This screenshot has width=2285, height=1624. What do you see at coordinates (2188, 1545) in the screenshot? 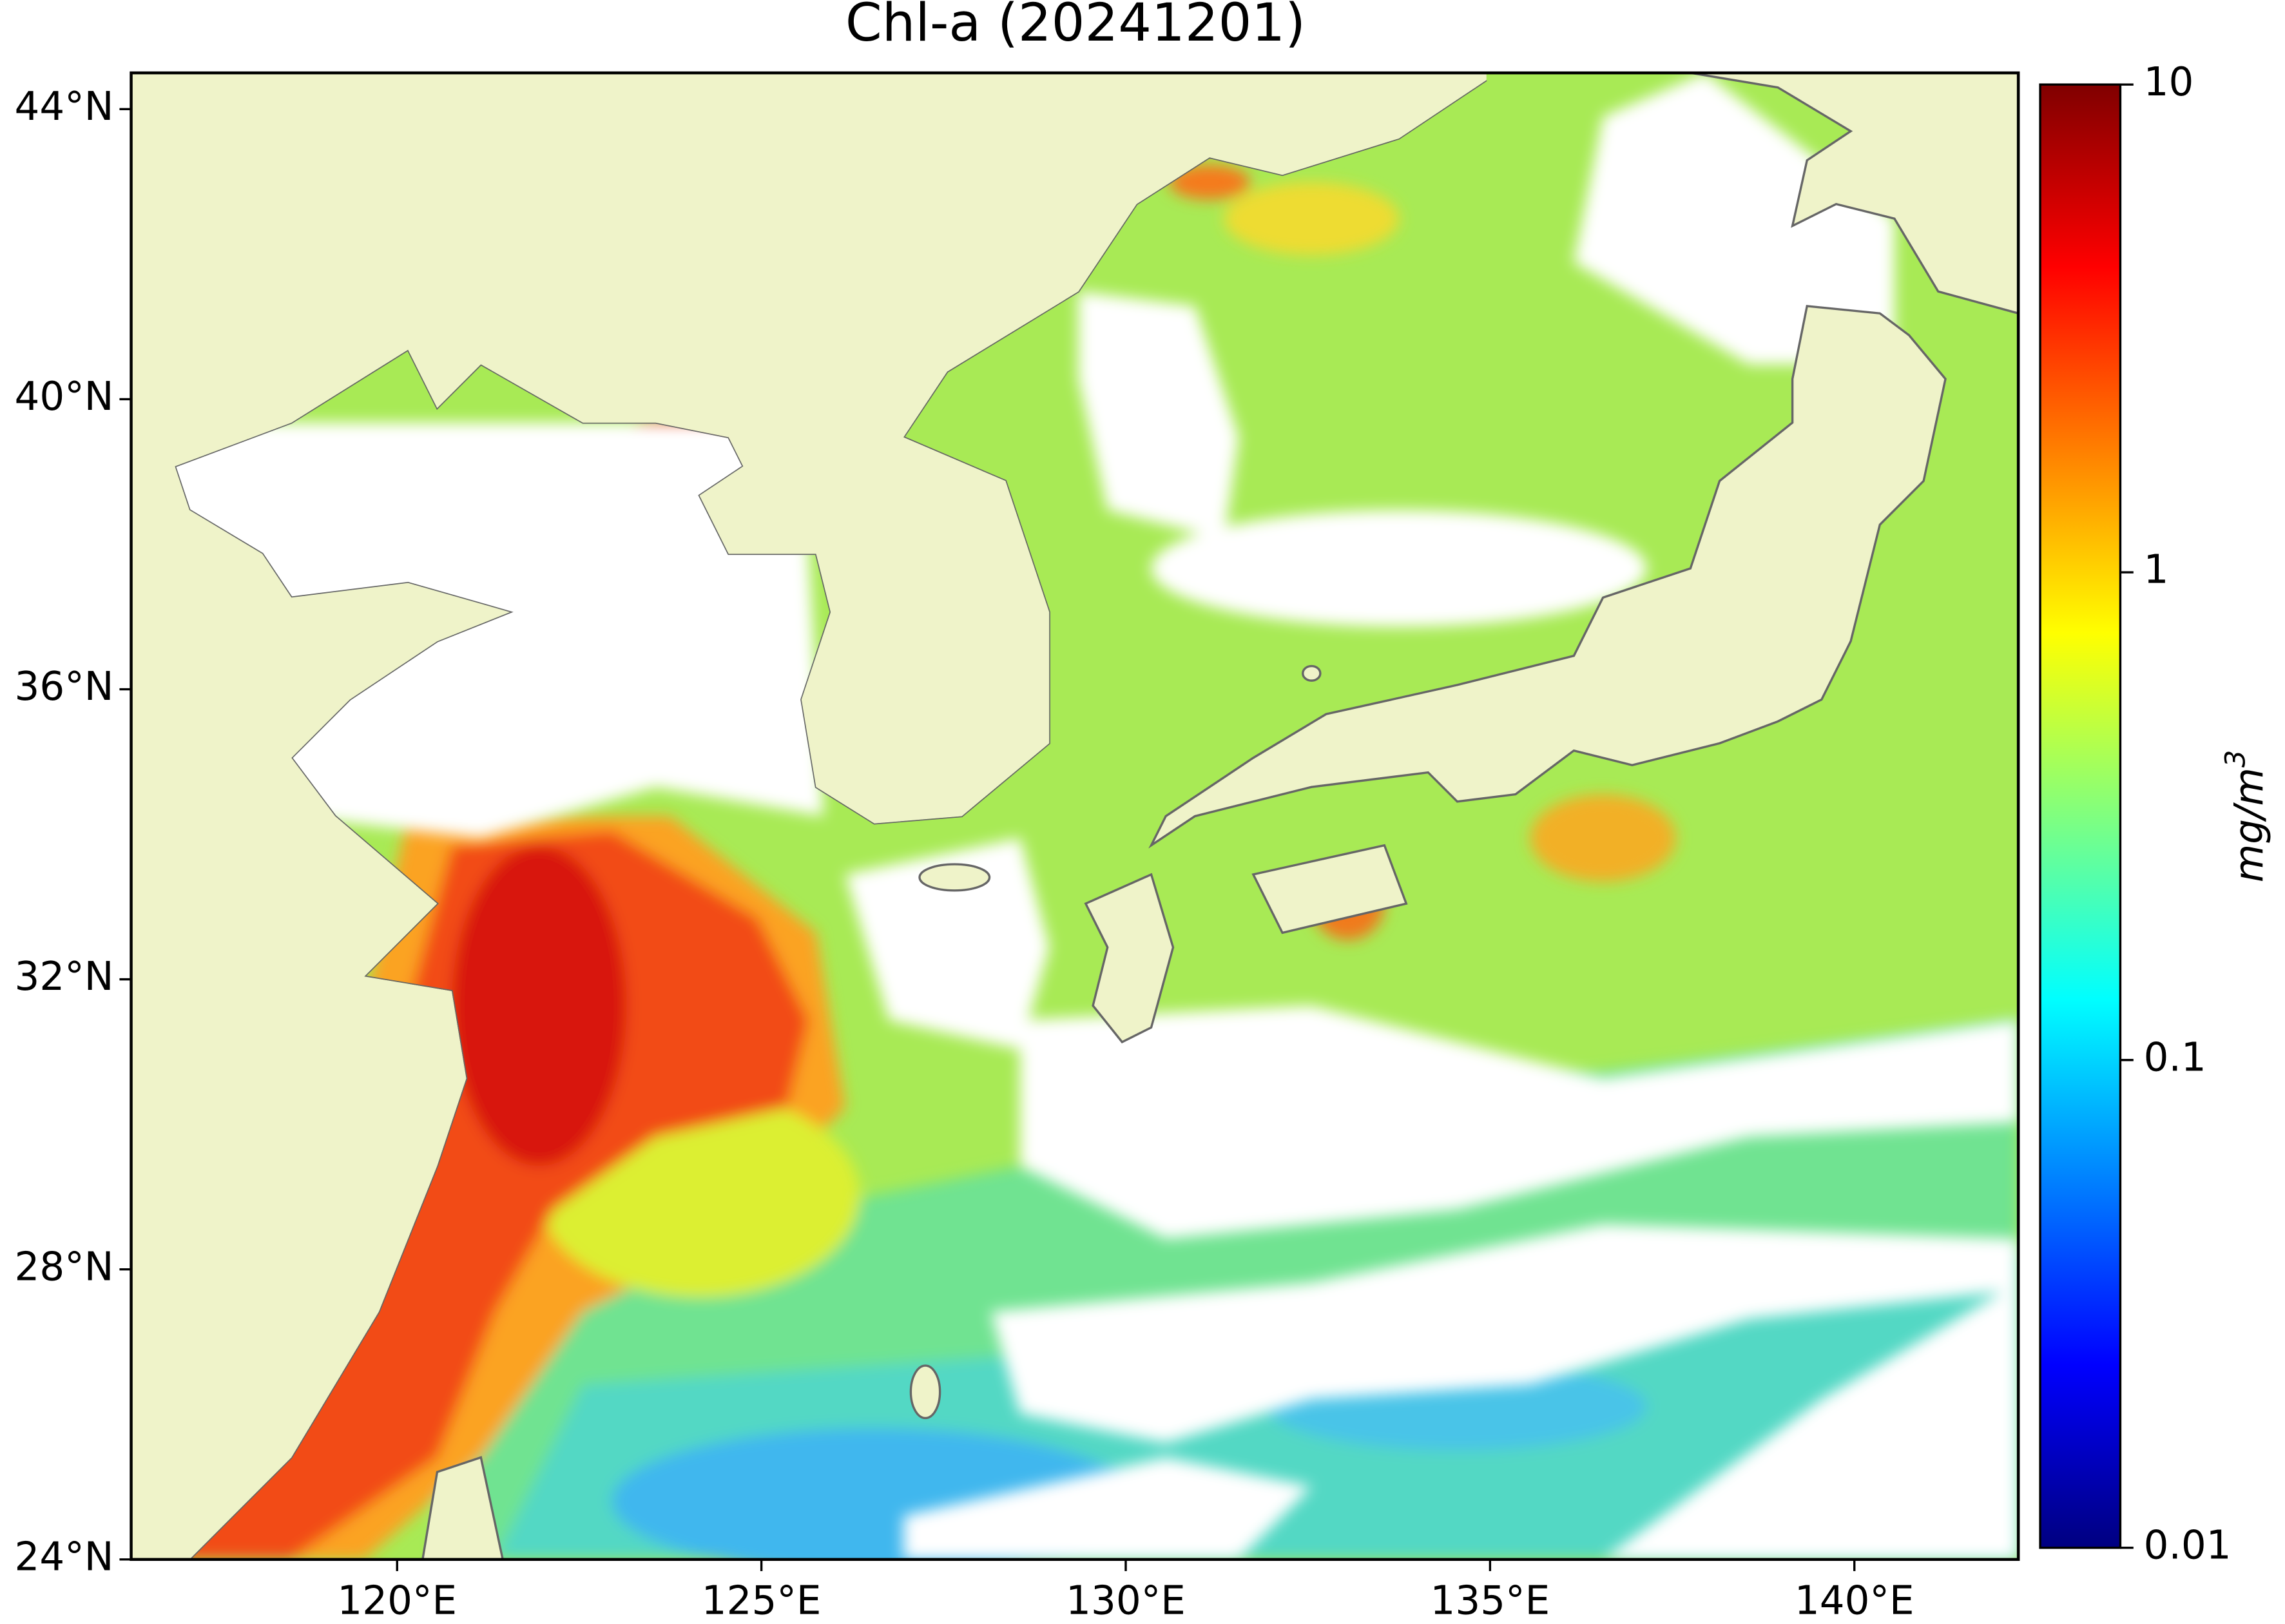
I see `colorbar-tick-label: 0.01` at bounding box center [2188, 1545].